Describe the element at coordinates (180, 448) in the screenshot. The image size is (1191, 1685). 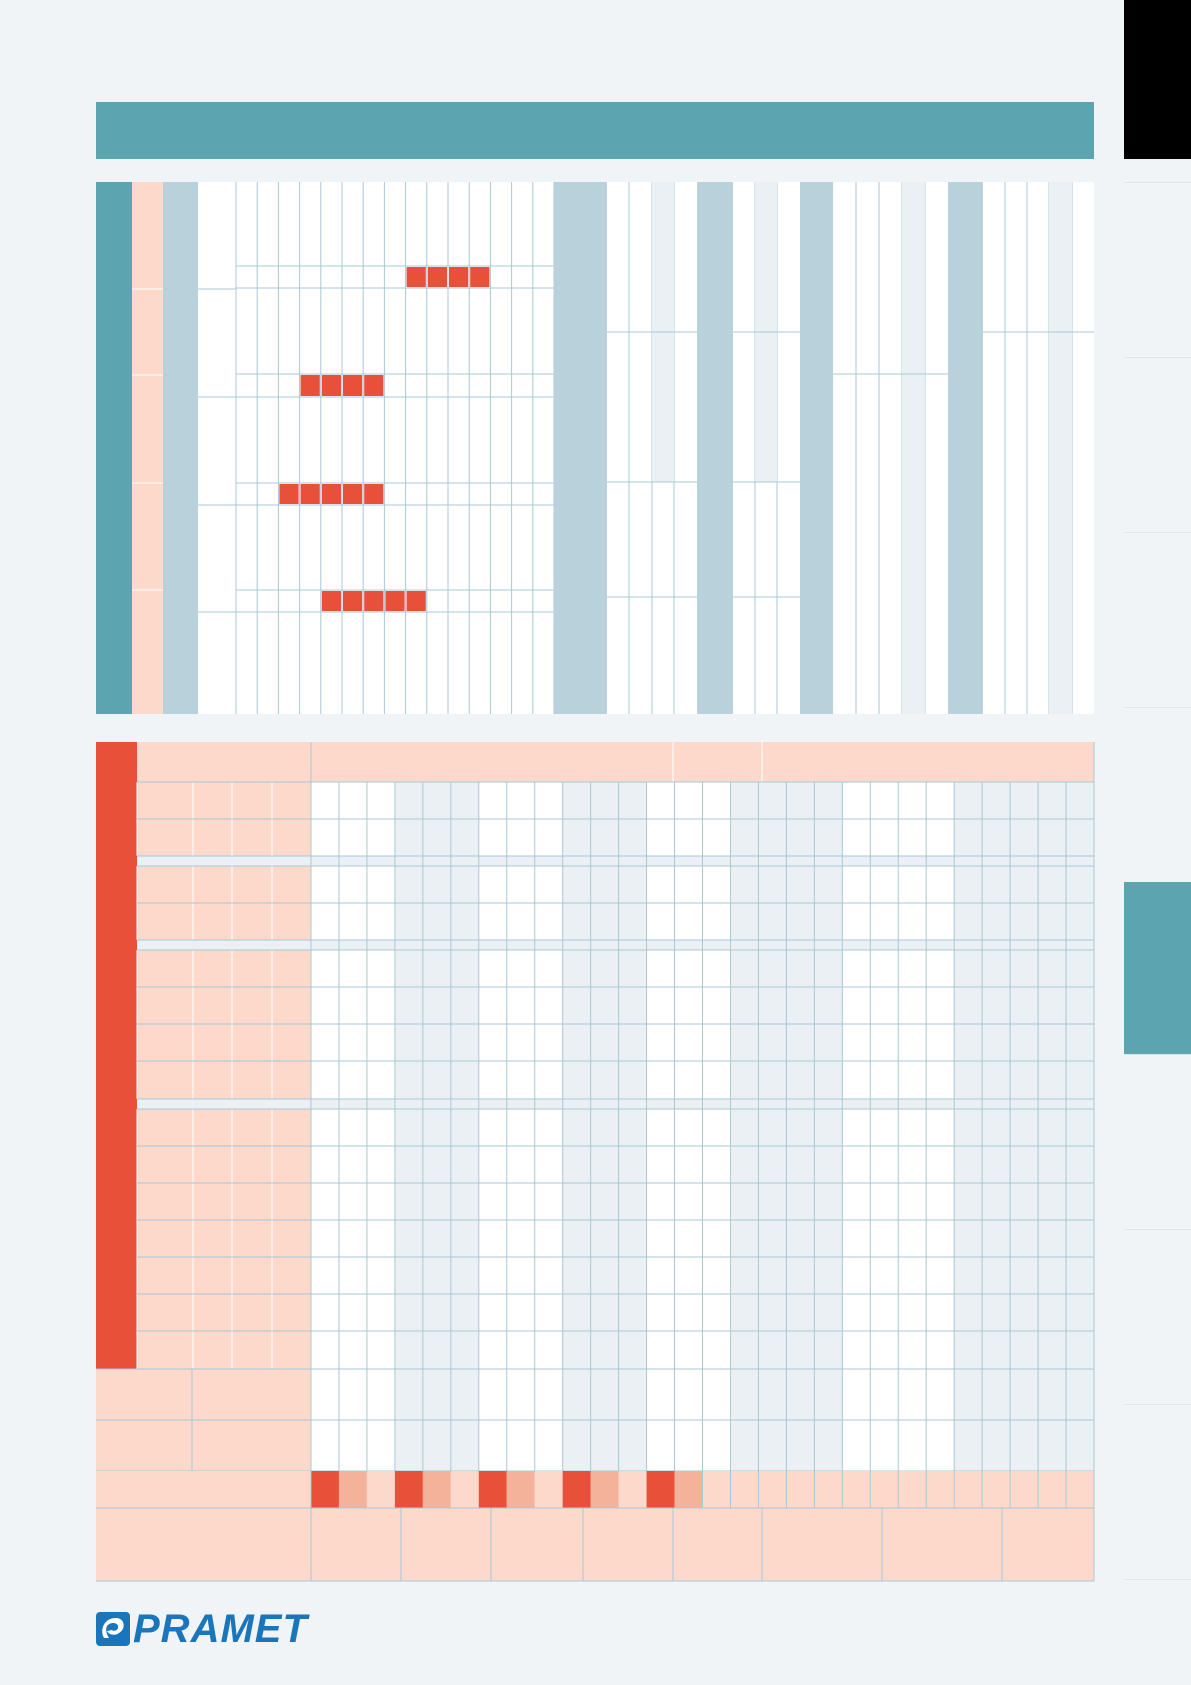
I see `top-table-category-column` at that location.